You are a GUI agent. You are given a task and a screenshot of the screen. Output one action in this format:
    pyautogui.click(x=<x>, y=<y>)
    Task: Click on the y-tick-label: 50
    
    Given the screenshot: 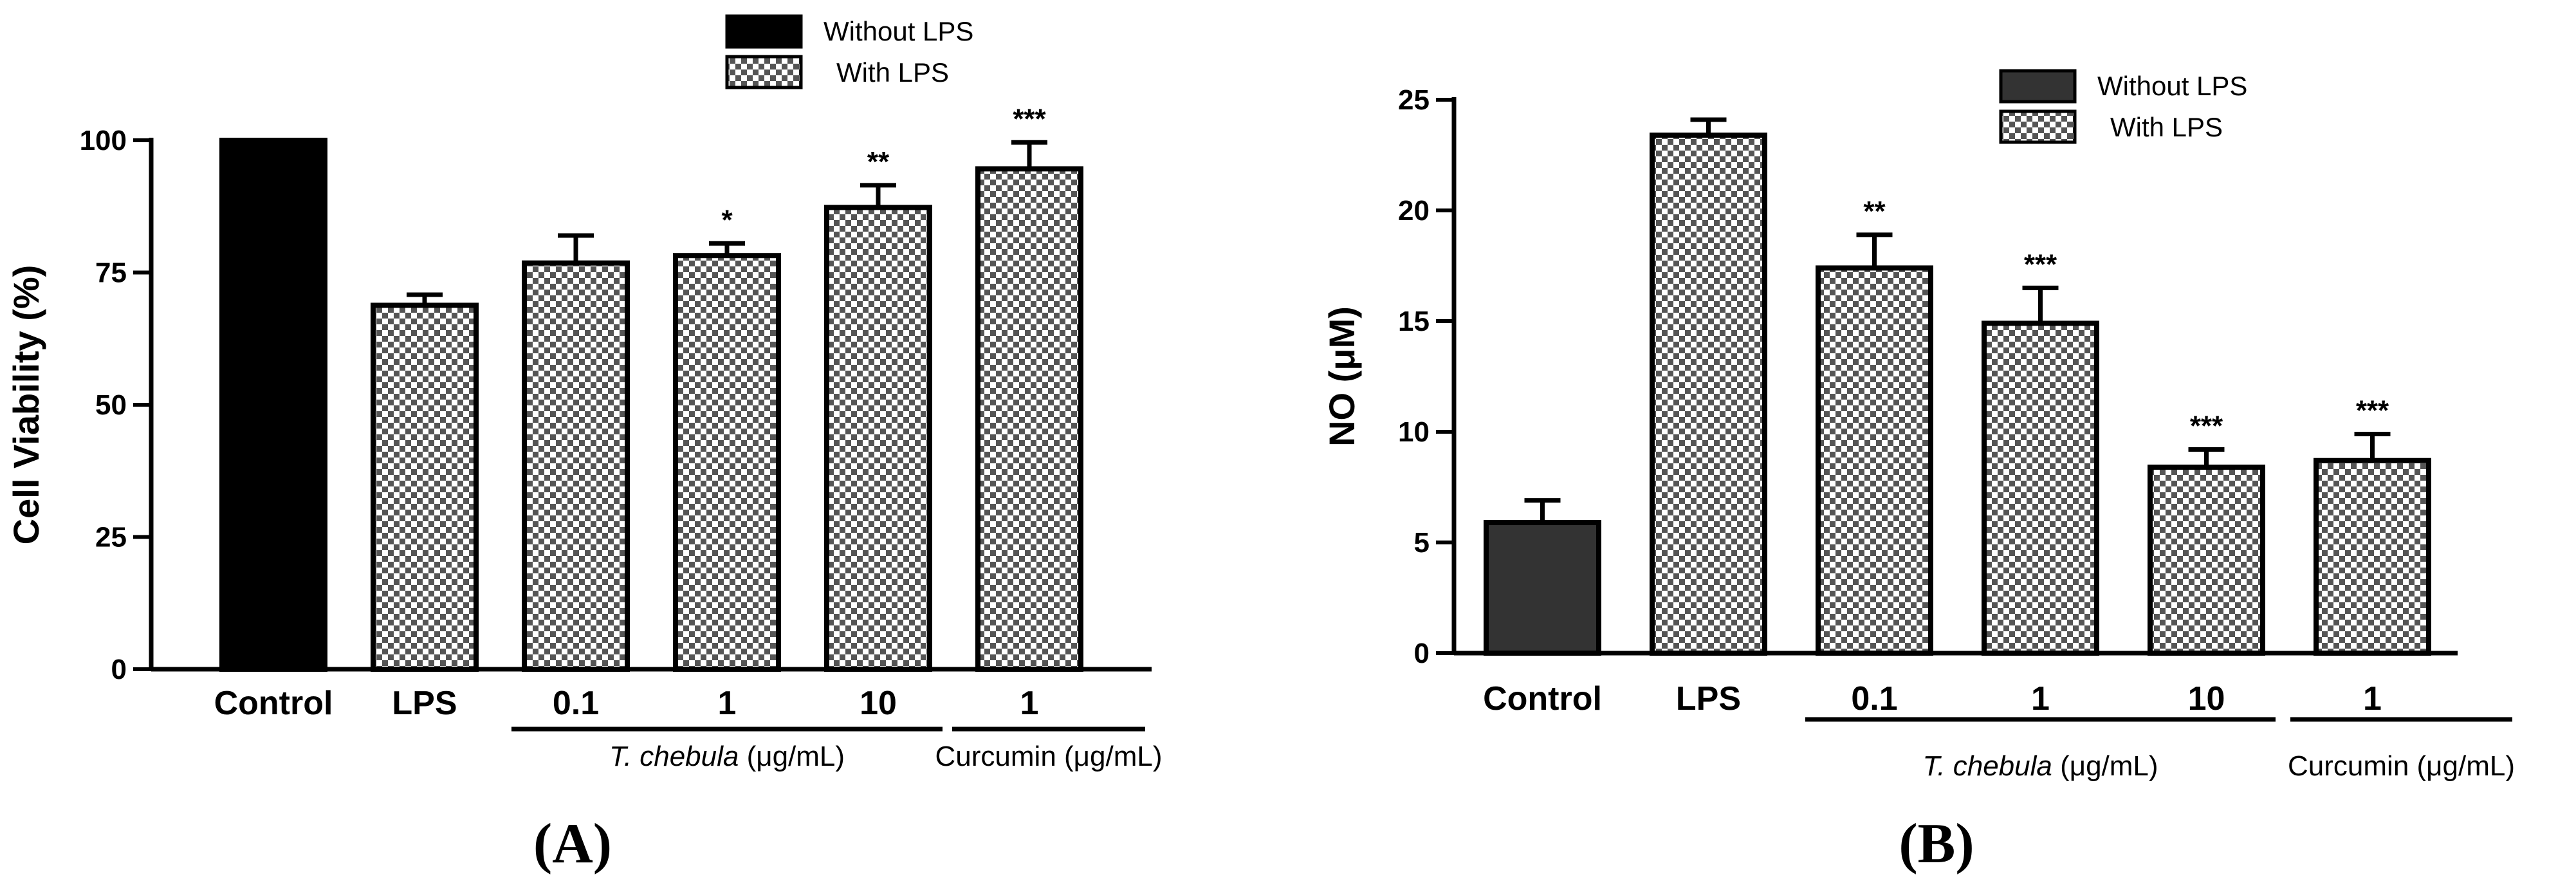 What is the action you would take?
    pyautogui.click(x=111, y=405)
    